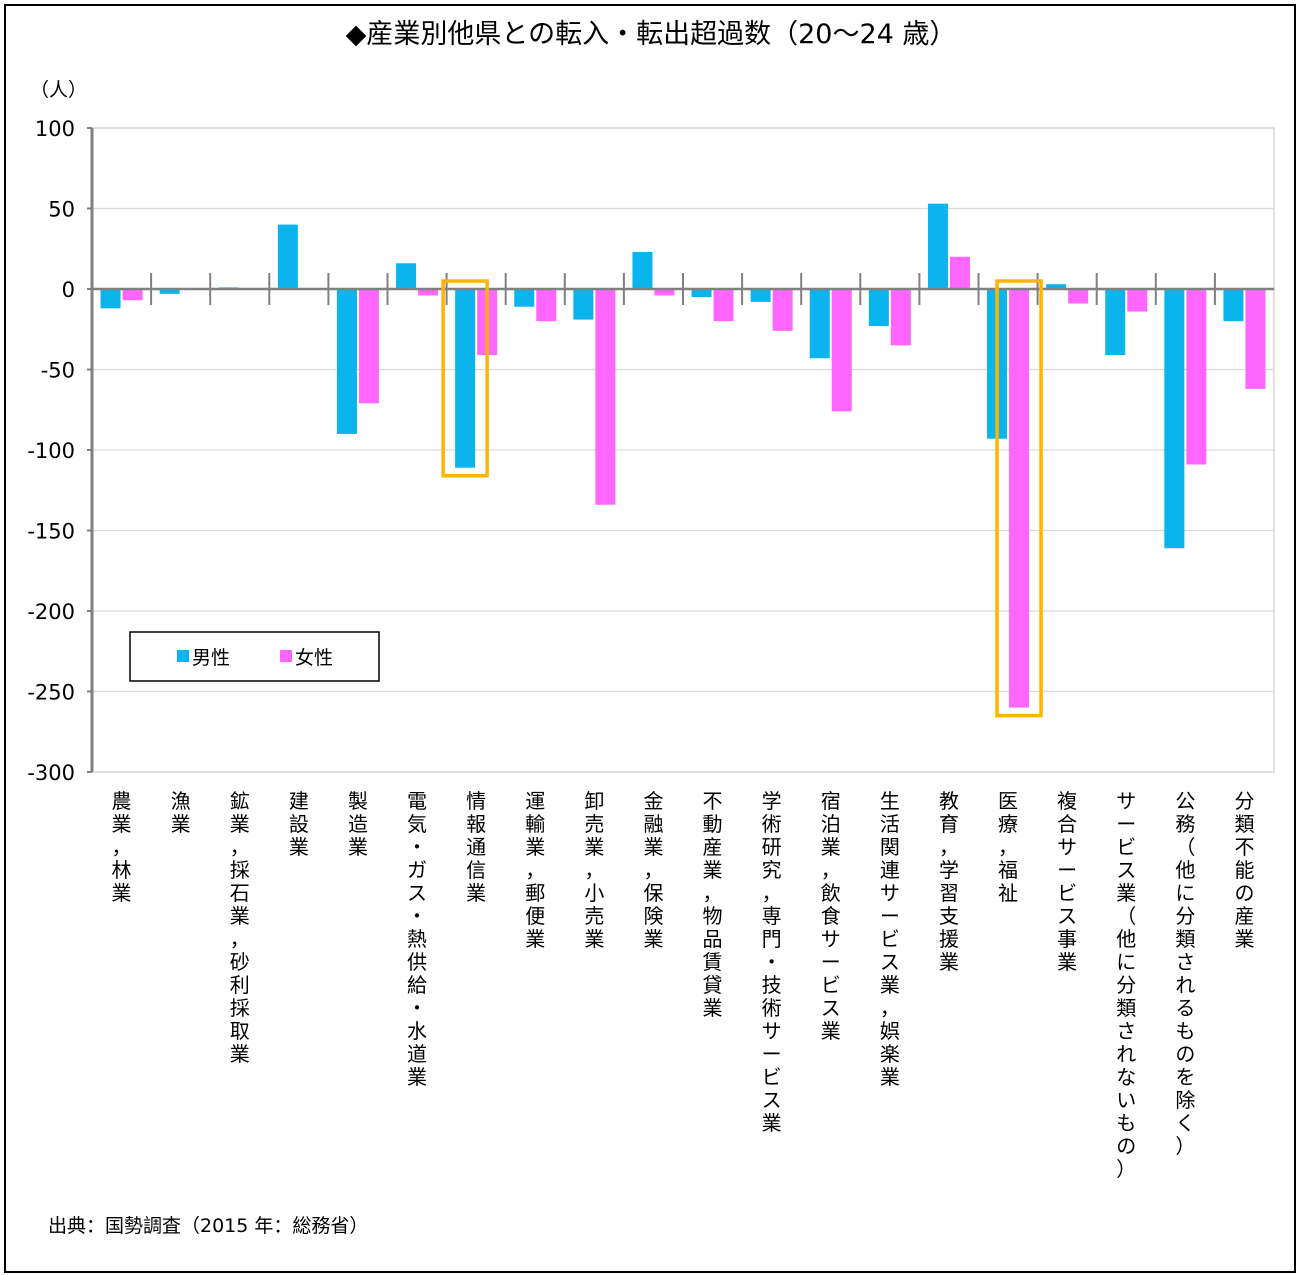 The image size is (1302, 1275). Describe the element at coordinates (1244, 870) in the screenshot. I see `x-category-label: 分類不能の産業` at that location.